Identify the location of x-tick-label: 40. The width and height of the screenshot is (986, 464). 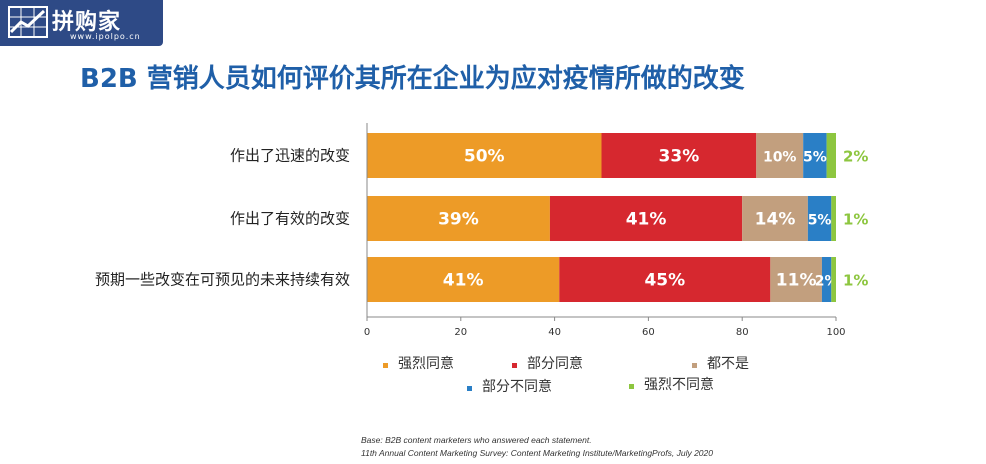
(554, 332).